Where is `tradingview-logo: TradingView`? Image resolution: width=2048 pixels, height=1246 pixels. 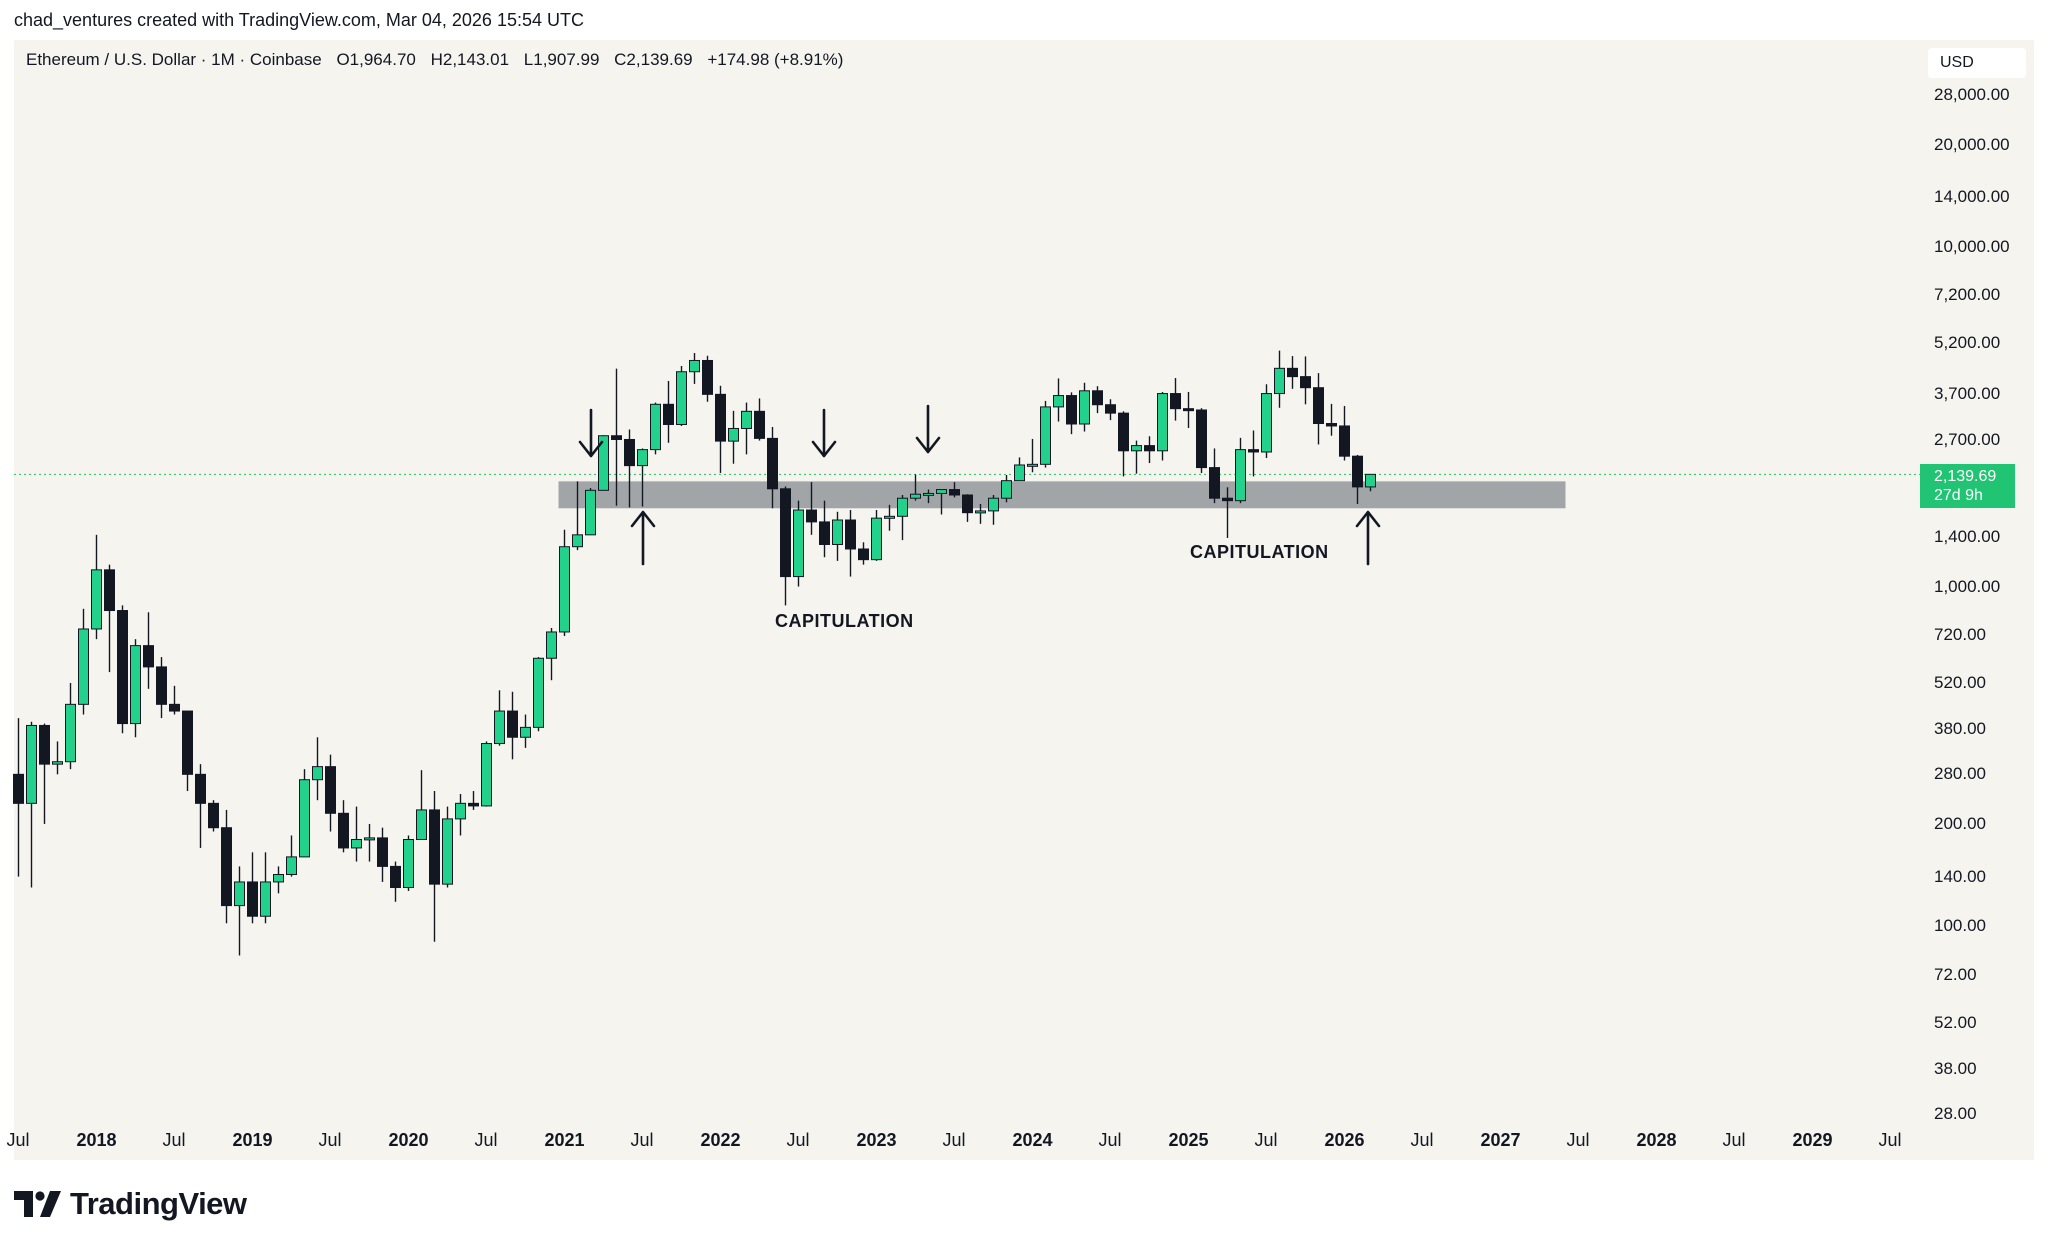
tradingview-logo: TradingView is located at coordinates (130, 1204).